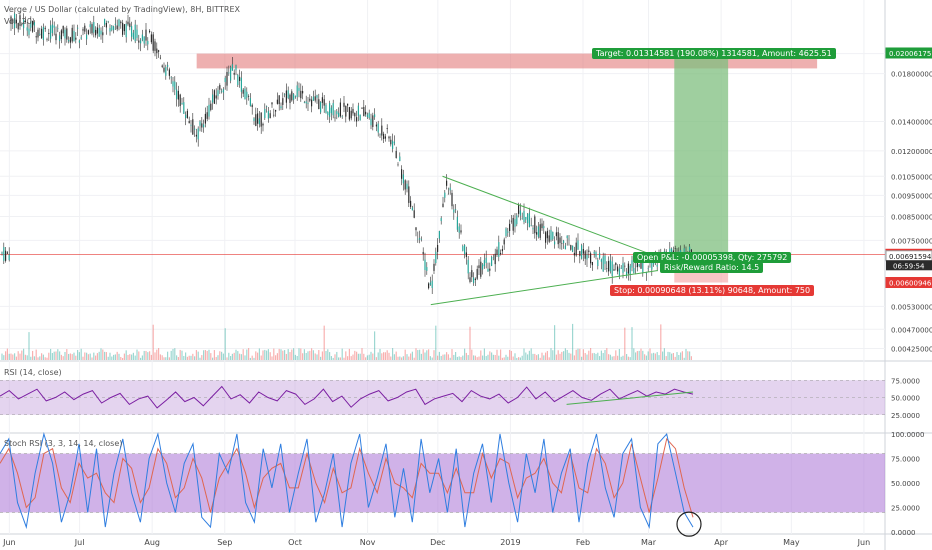 This screenshot has width=932, height=550. I want to click on oversold-circle-marker, so click(689, 524).